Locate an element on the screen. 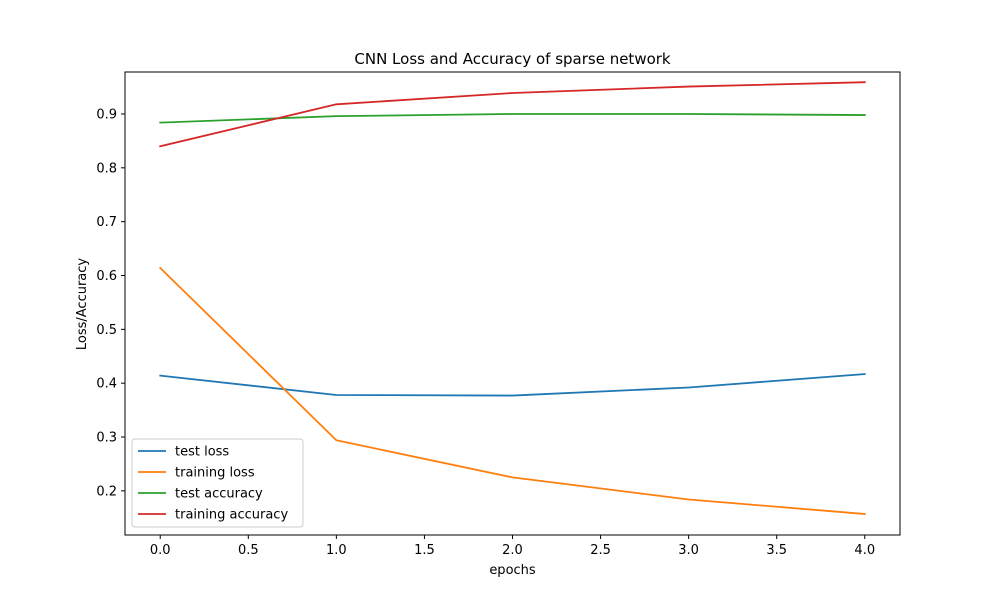  x-tick-label: 1.0 is located at coordinates (336, 550).